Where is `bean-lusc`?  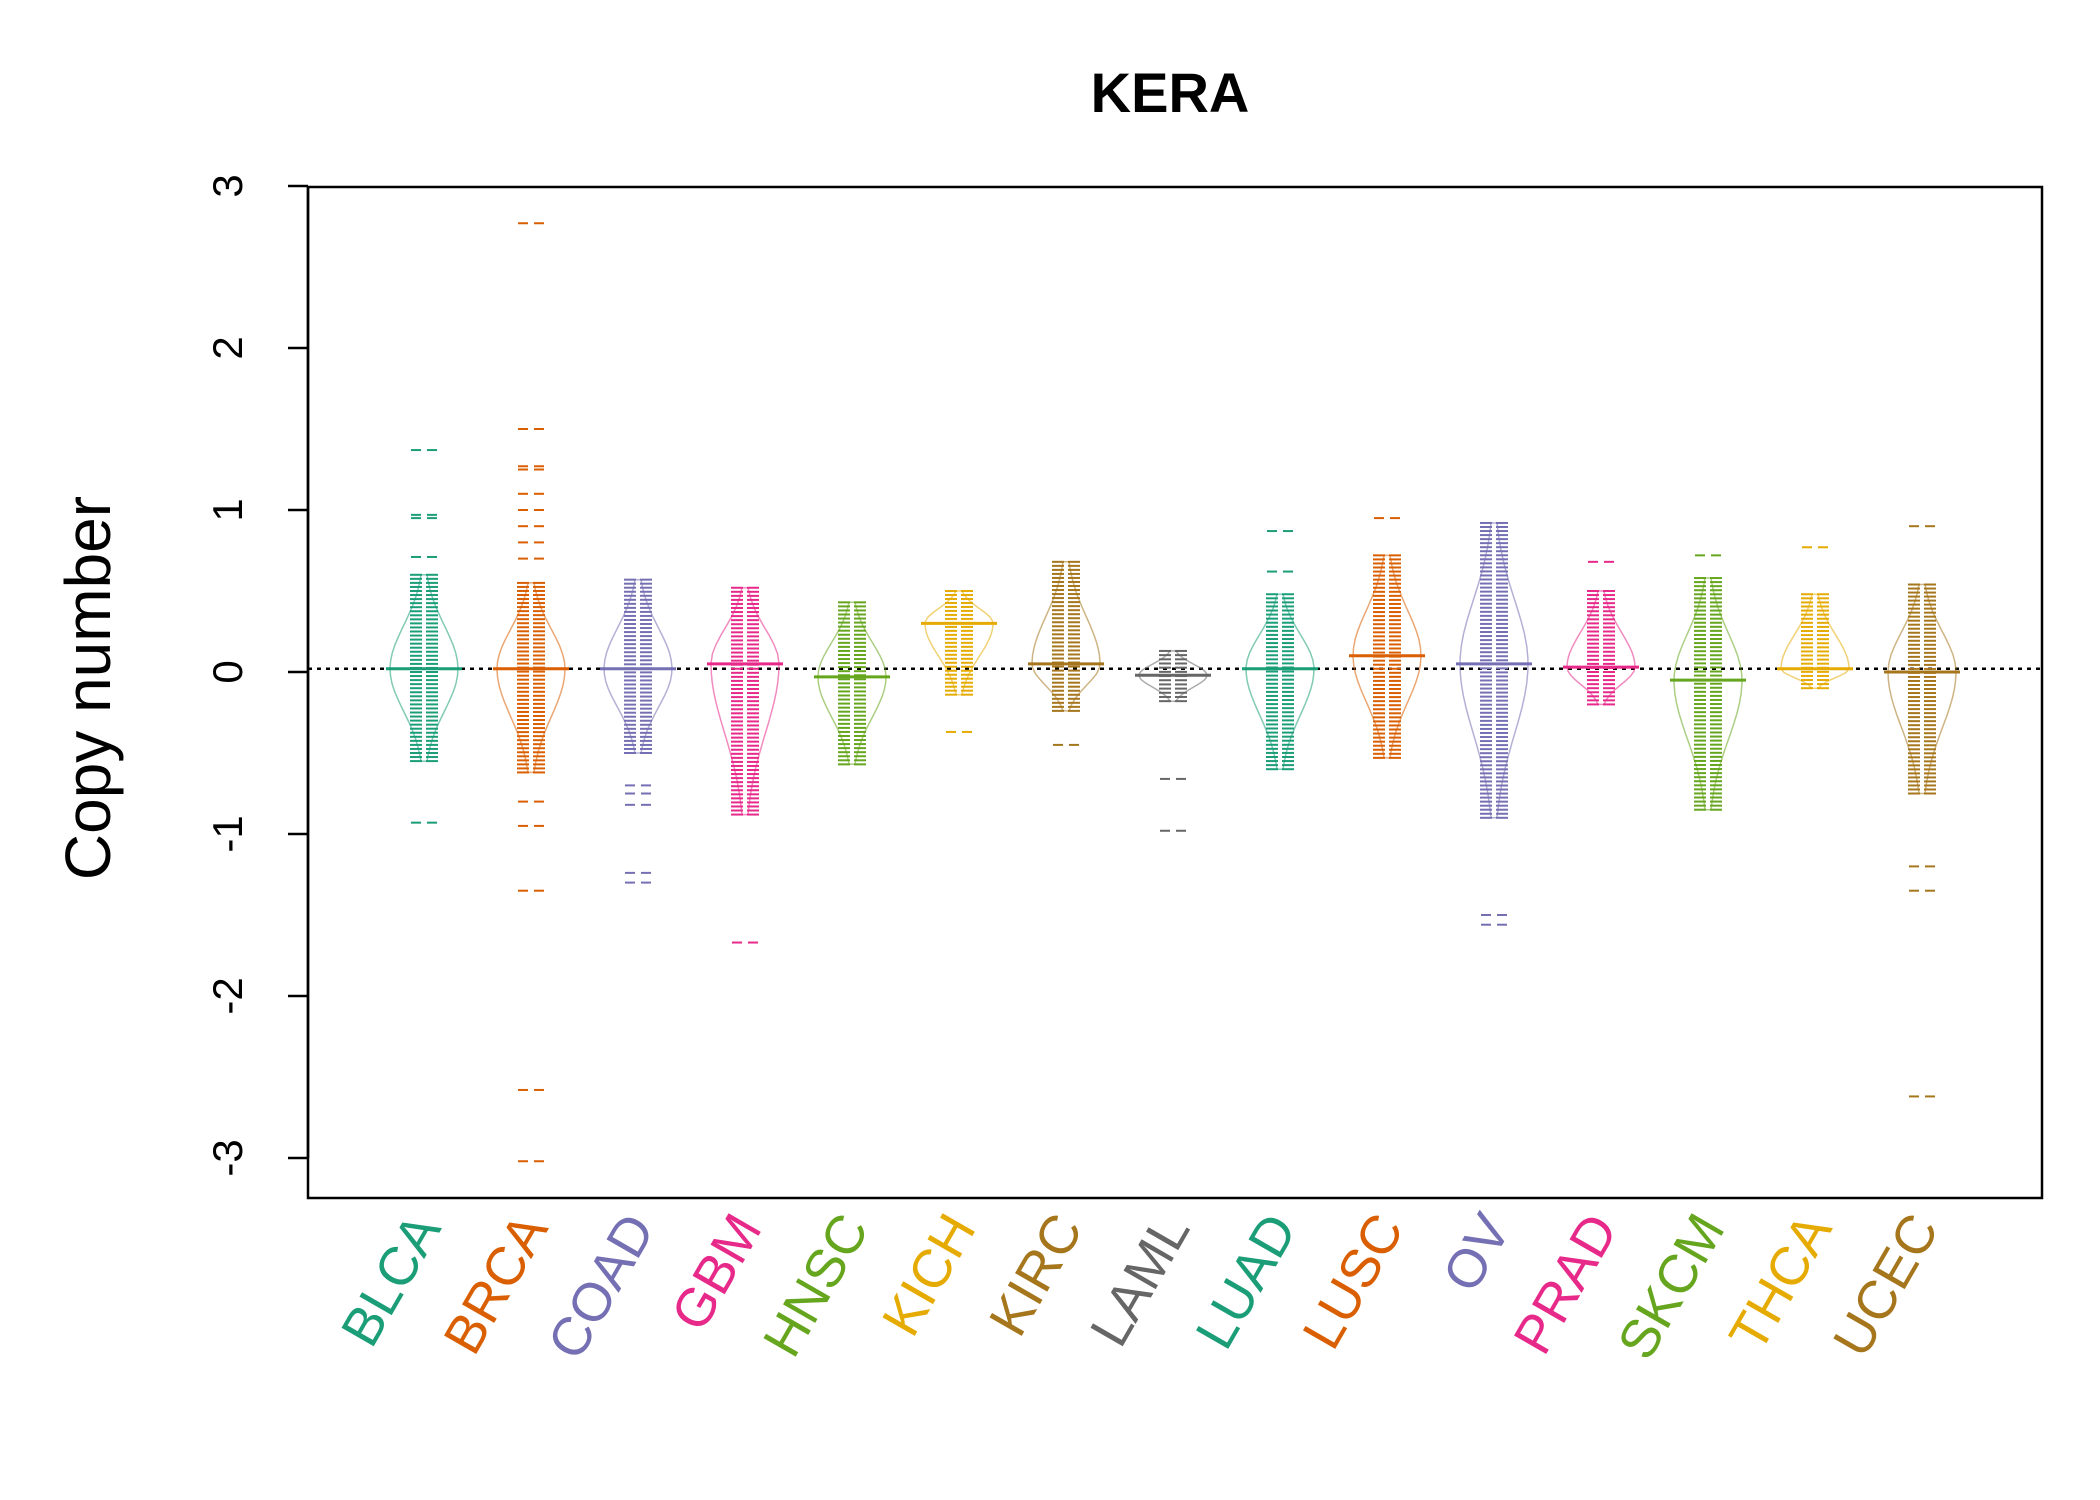 bean-lusc is located at coordinates (1387, 638).